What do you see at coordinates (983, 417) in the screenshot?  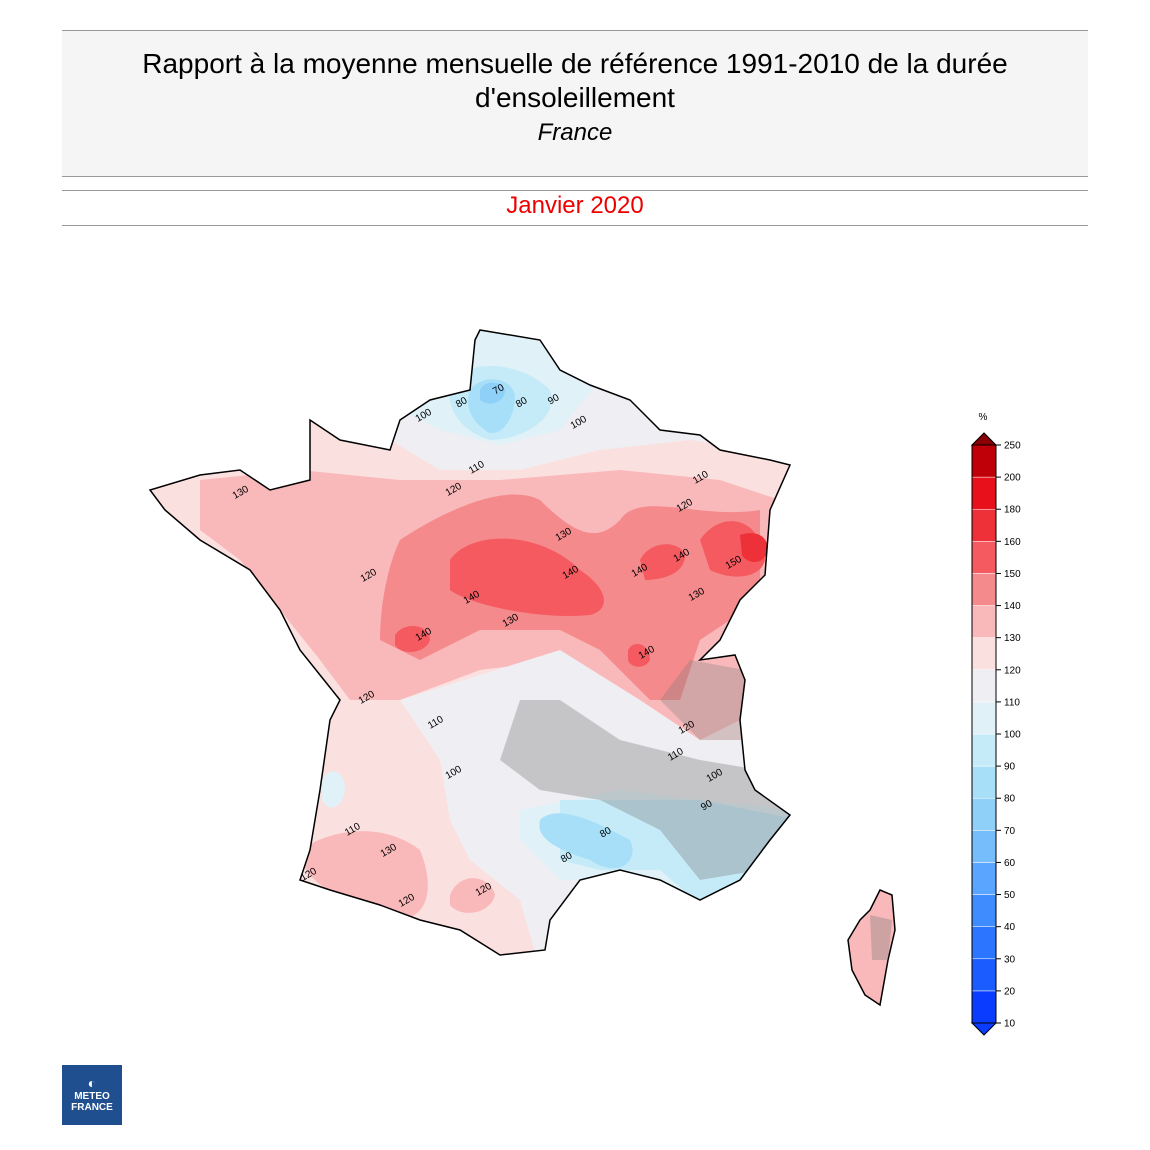 I see `legend-unit: %` at bounding box center [983, 417].